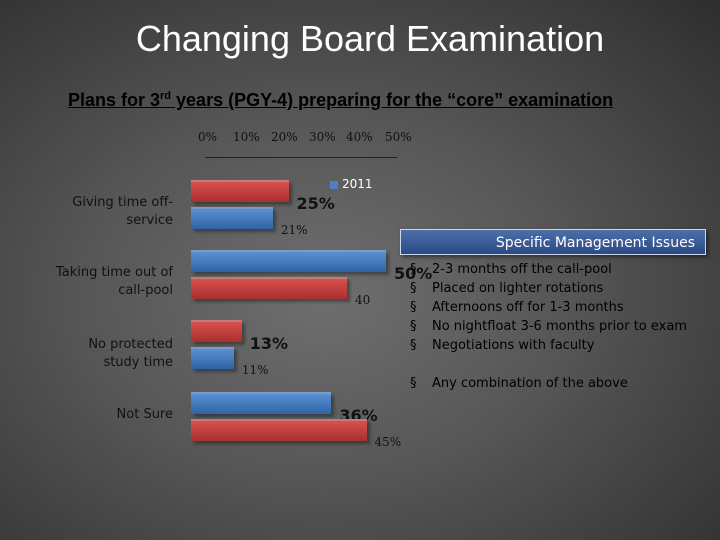  What do you see at coordinates (255, 370) in the screenshot?
I see `data-label: 11%` at bounding box center [255, 370].